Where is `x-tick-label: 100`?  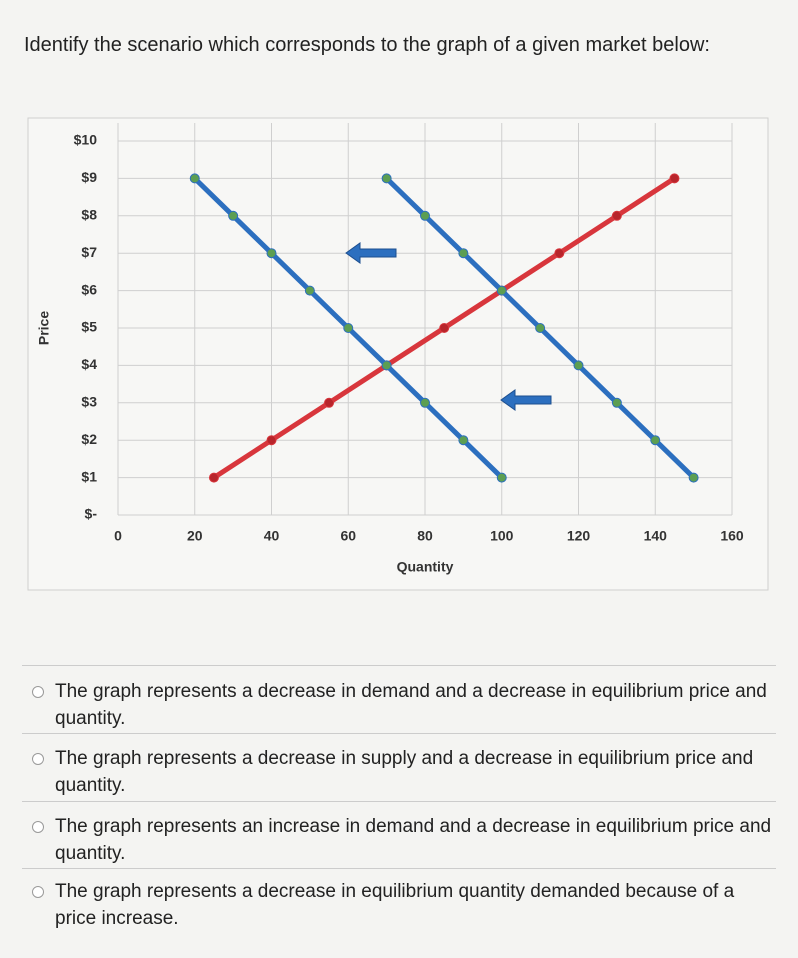 x-tick-label: 100 is located at coordinates (502, 536).